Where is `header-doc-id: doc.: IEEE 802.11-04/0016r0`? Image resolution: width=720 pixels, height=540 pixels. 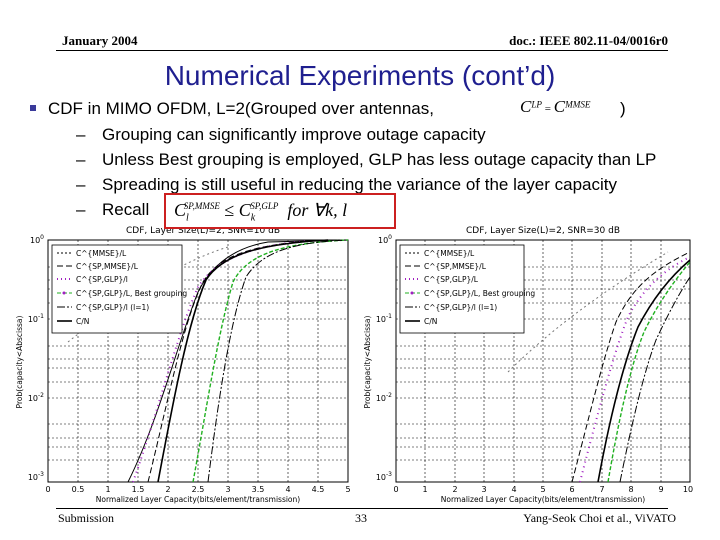 header-doc-id: doc.: IEEE 802.11-04/0016r0 is located at coordinates (588, 40).